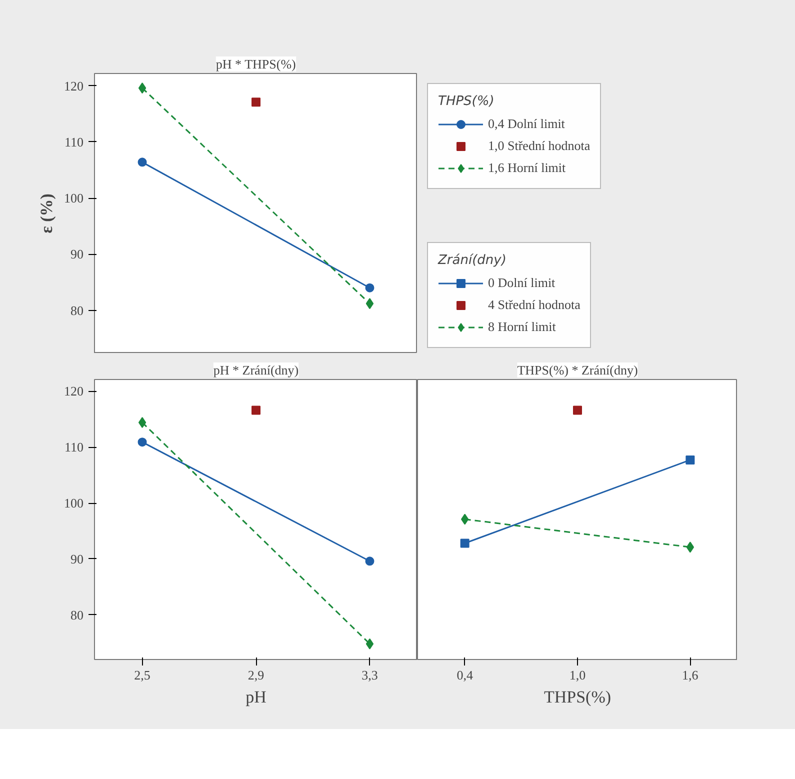 This screenshot has width=795, height=779. What do you see at coordinates (578, 697) in the screenshot?
I see `x-axis-title: THPS(%)` at bounding box center [578, 697].